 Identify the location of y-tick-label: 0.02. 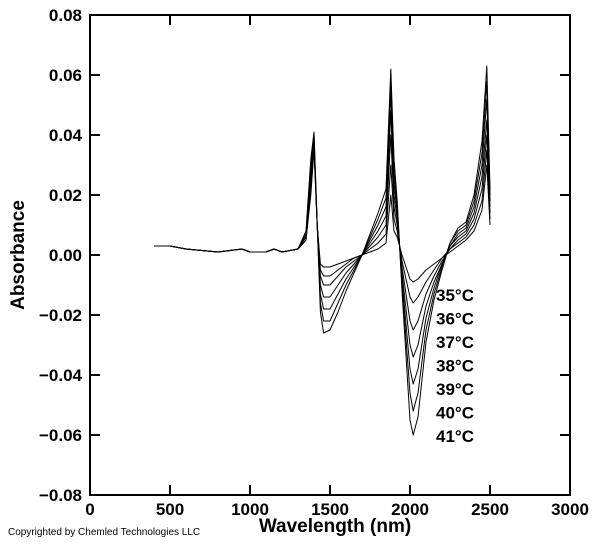
(65, 195).